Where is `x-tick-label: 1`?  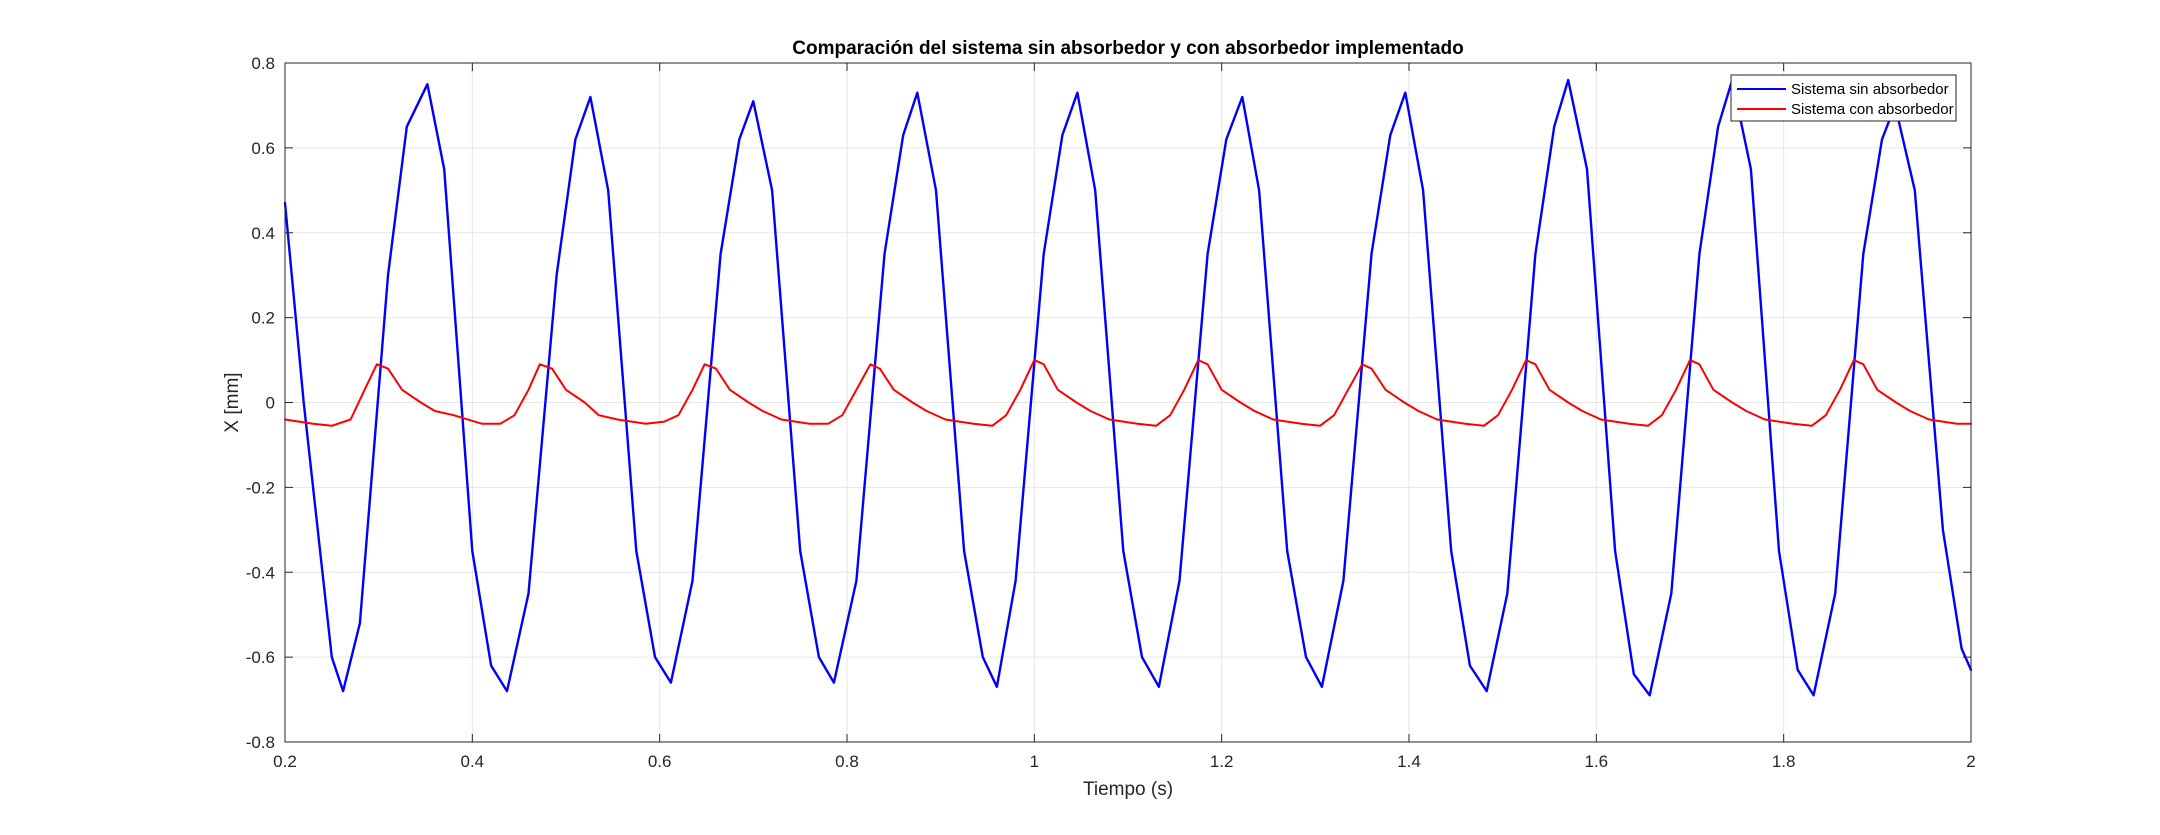 x-tick-label: 1 is located at coordinates (1034, 761).